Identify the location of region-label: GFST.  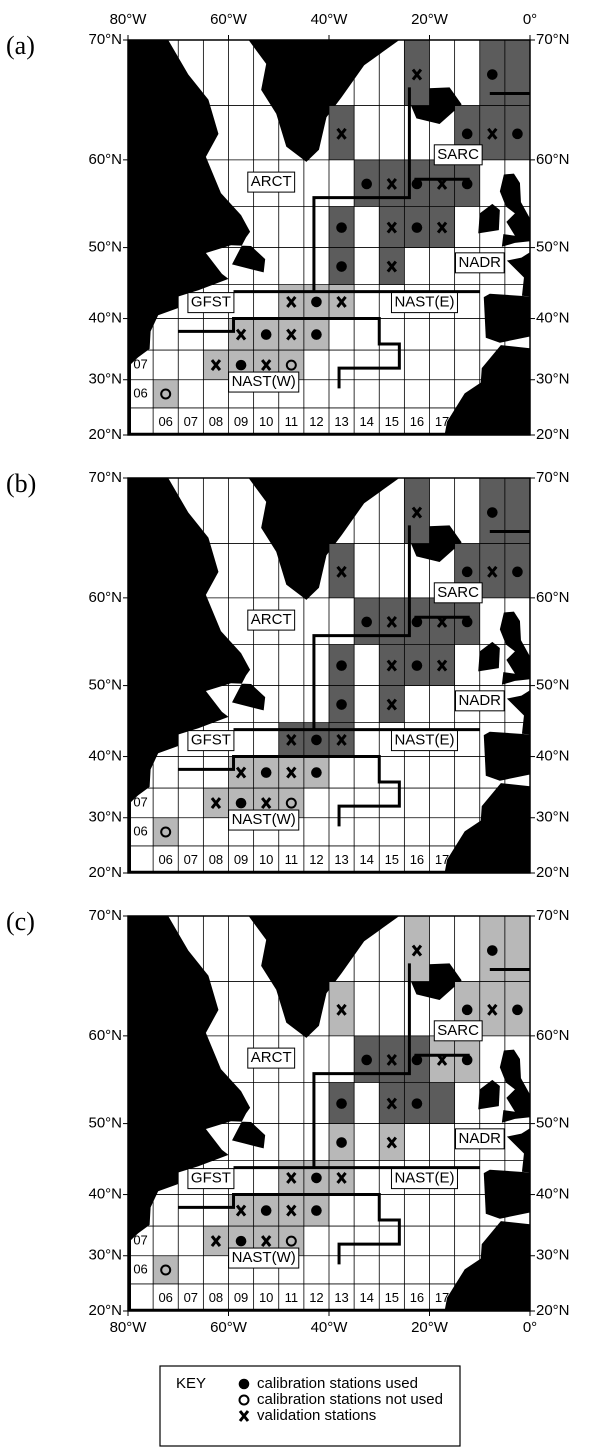
(211, 1178).